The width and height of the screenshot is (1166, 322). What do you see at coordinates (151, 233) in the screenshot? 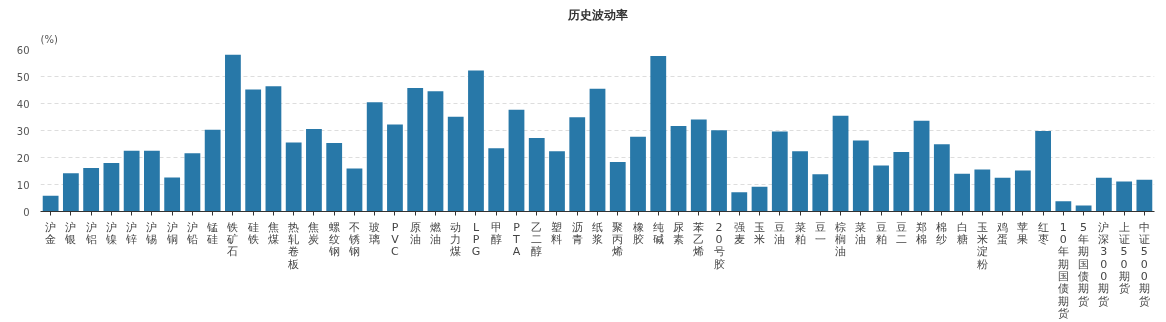
I see `x-tick-label: 沪锡` at bounding box center [151, 233].